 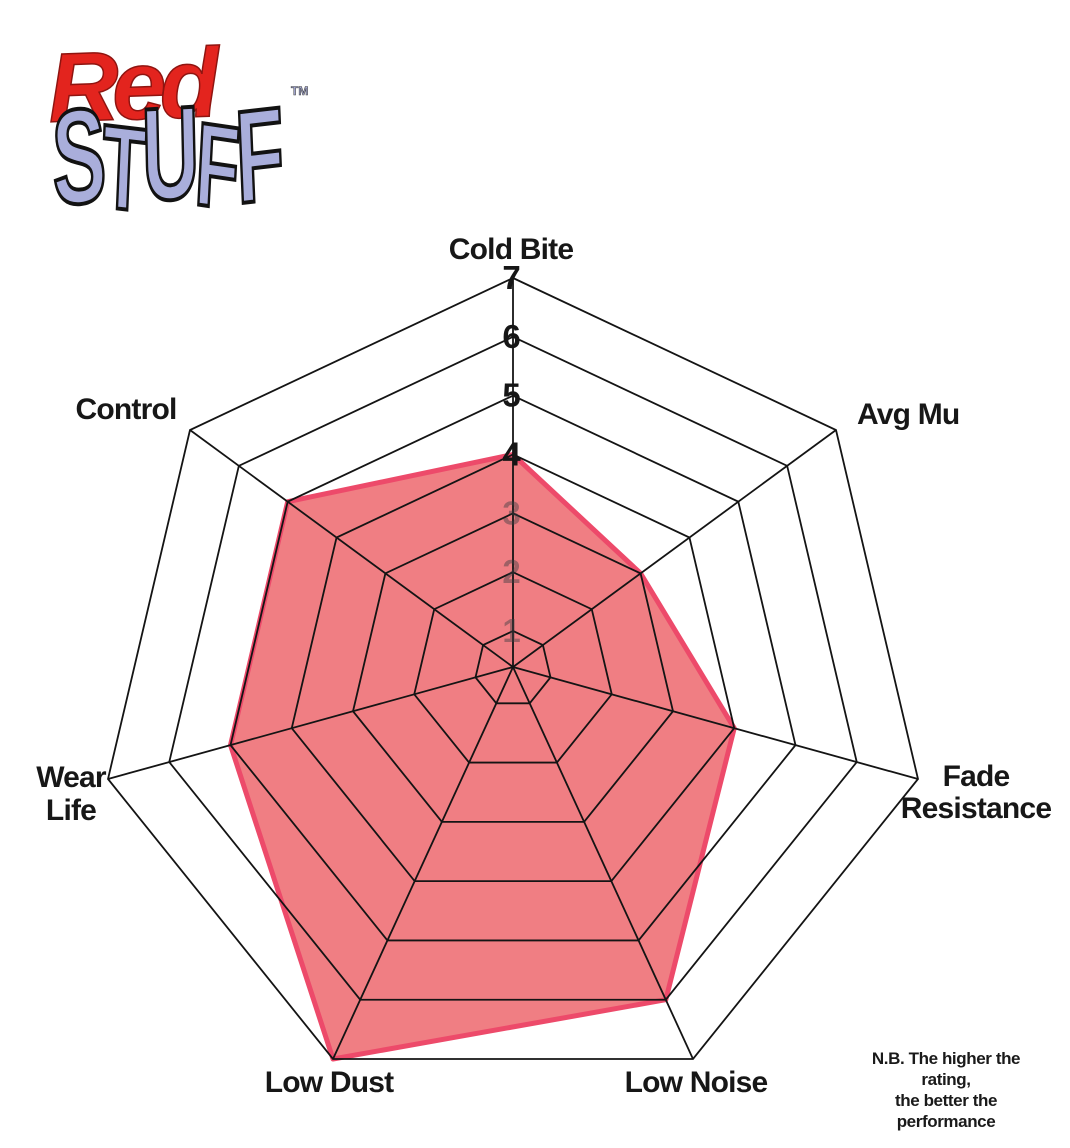 I want to click on axis-spoke-low-dust, so click(x=423, y=863).